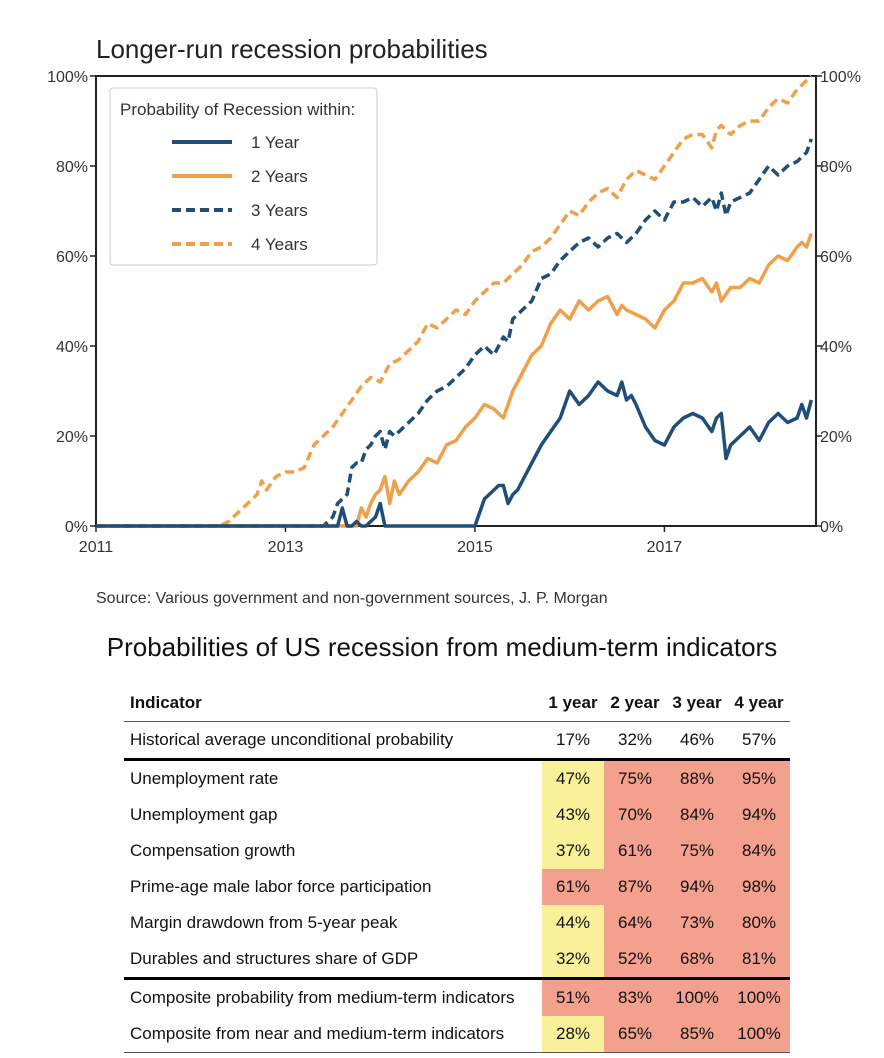 This screenshot has height=1058, width=884. I want to click on cell-2-year: 61%, so click(635, 851).